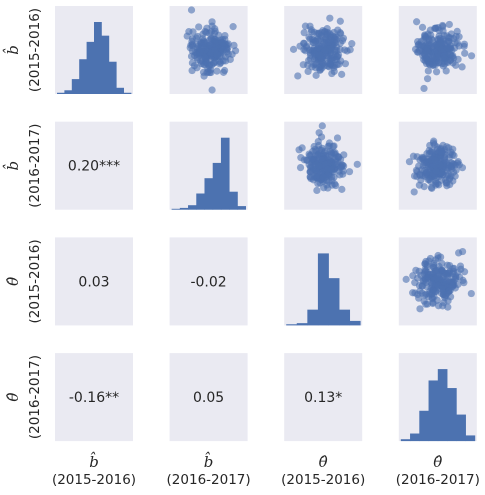 The image size is (485, 495). I want to click on panel-r3-c3, so click(437, 397).